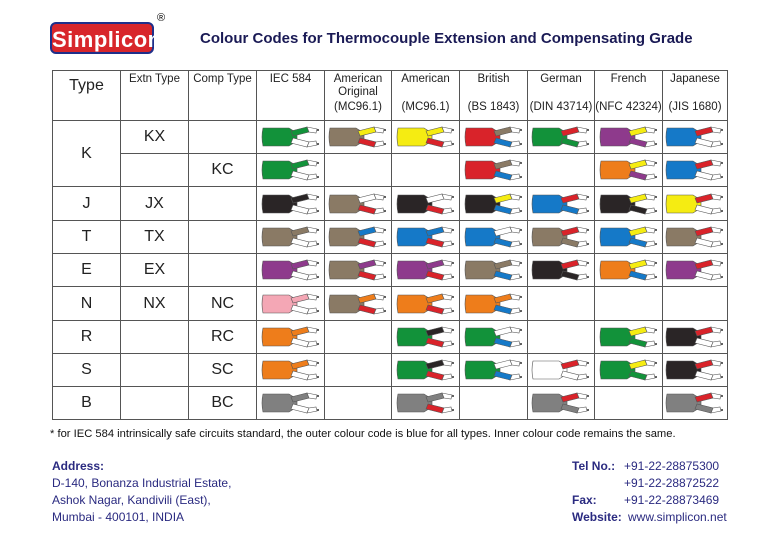  What do you see at coordinates (628, 107) in the screenshot?
I see `column-standard: (NFC 42324)` at bounding box center [628, 107].